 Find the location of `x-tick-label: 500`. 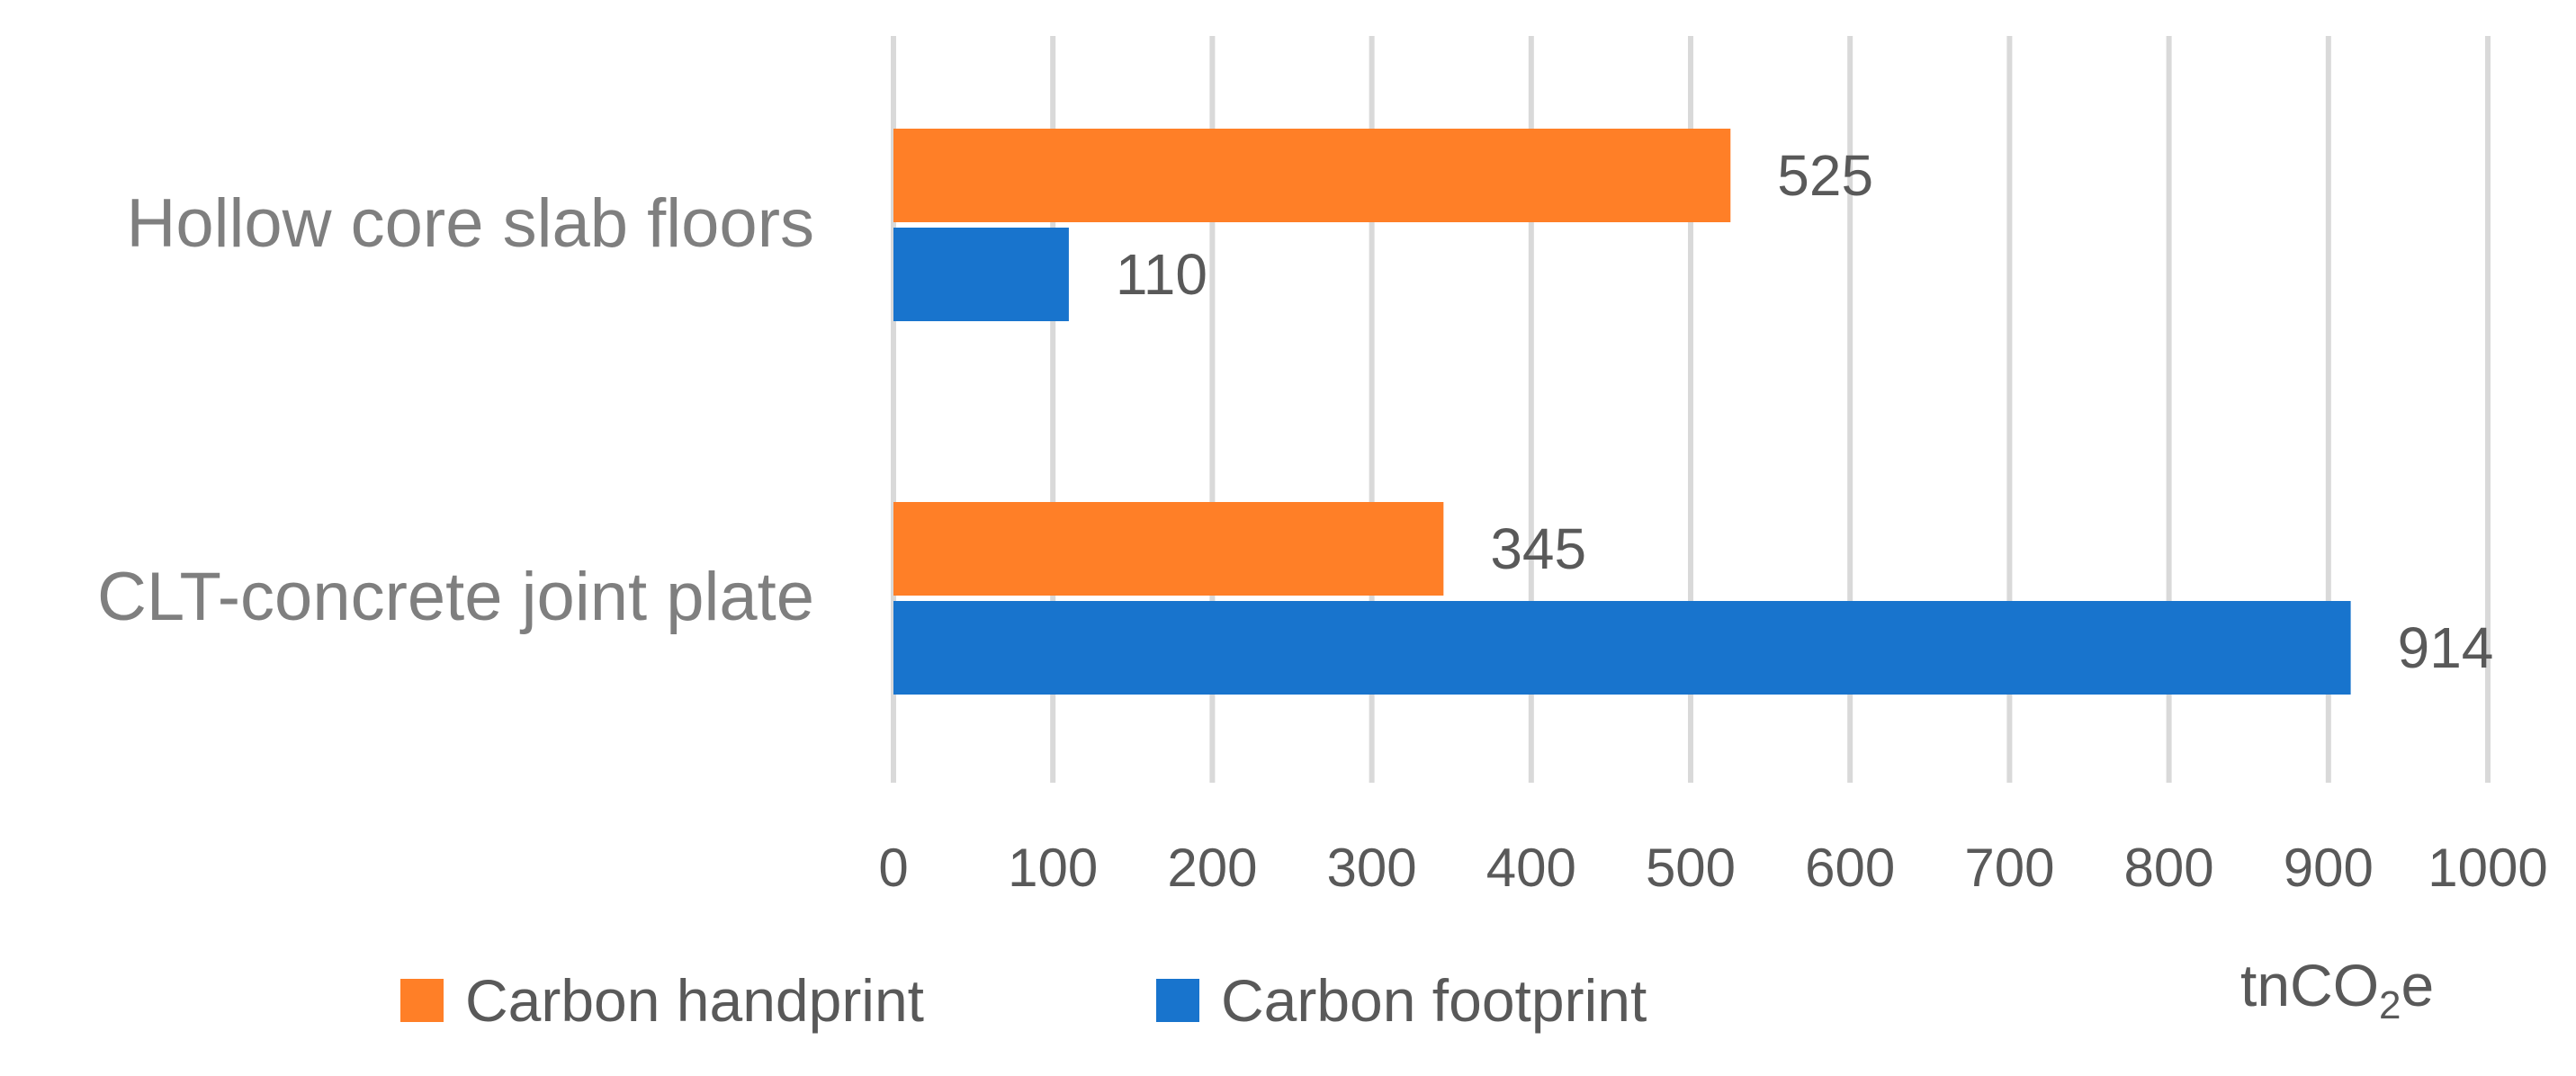

x-tick-label: 500 is located at coordinates (1691, 868).